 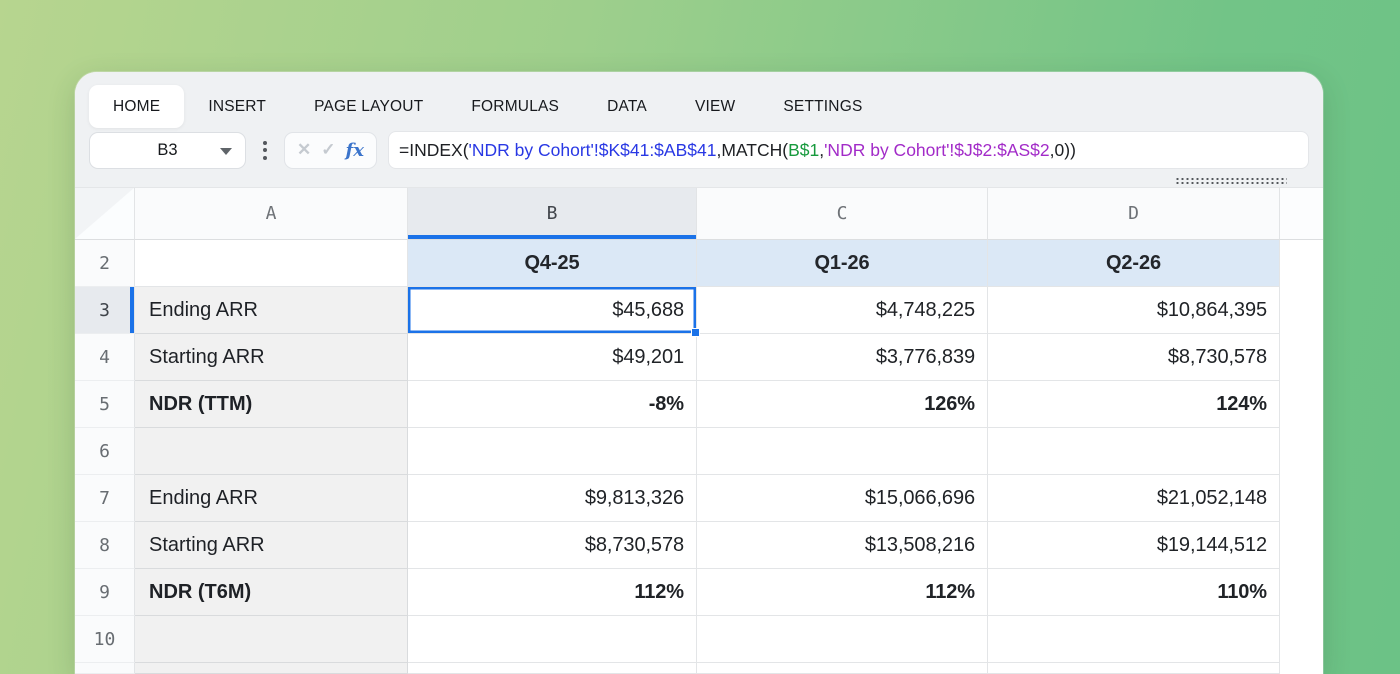 I want to click on cell-D10, so click(x=1134, y=639).